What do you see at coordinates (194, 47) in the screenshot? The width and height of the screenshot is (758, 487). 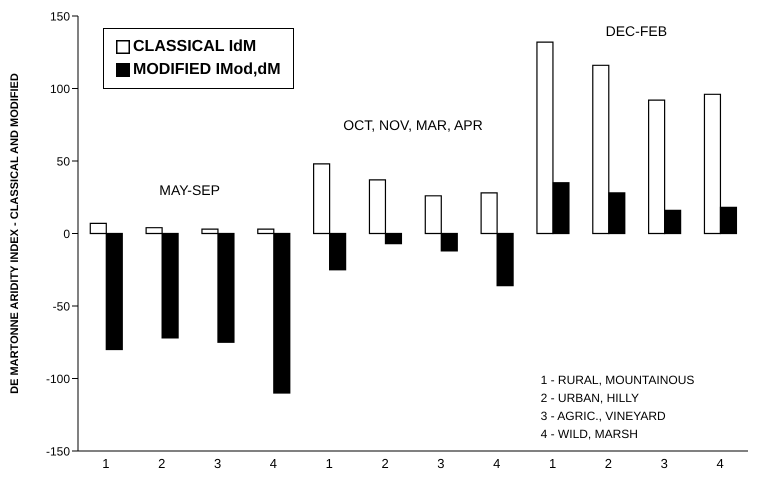 I see `legend-label: CLASSICAL IdM` at bounding box center [194, 47].